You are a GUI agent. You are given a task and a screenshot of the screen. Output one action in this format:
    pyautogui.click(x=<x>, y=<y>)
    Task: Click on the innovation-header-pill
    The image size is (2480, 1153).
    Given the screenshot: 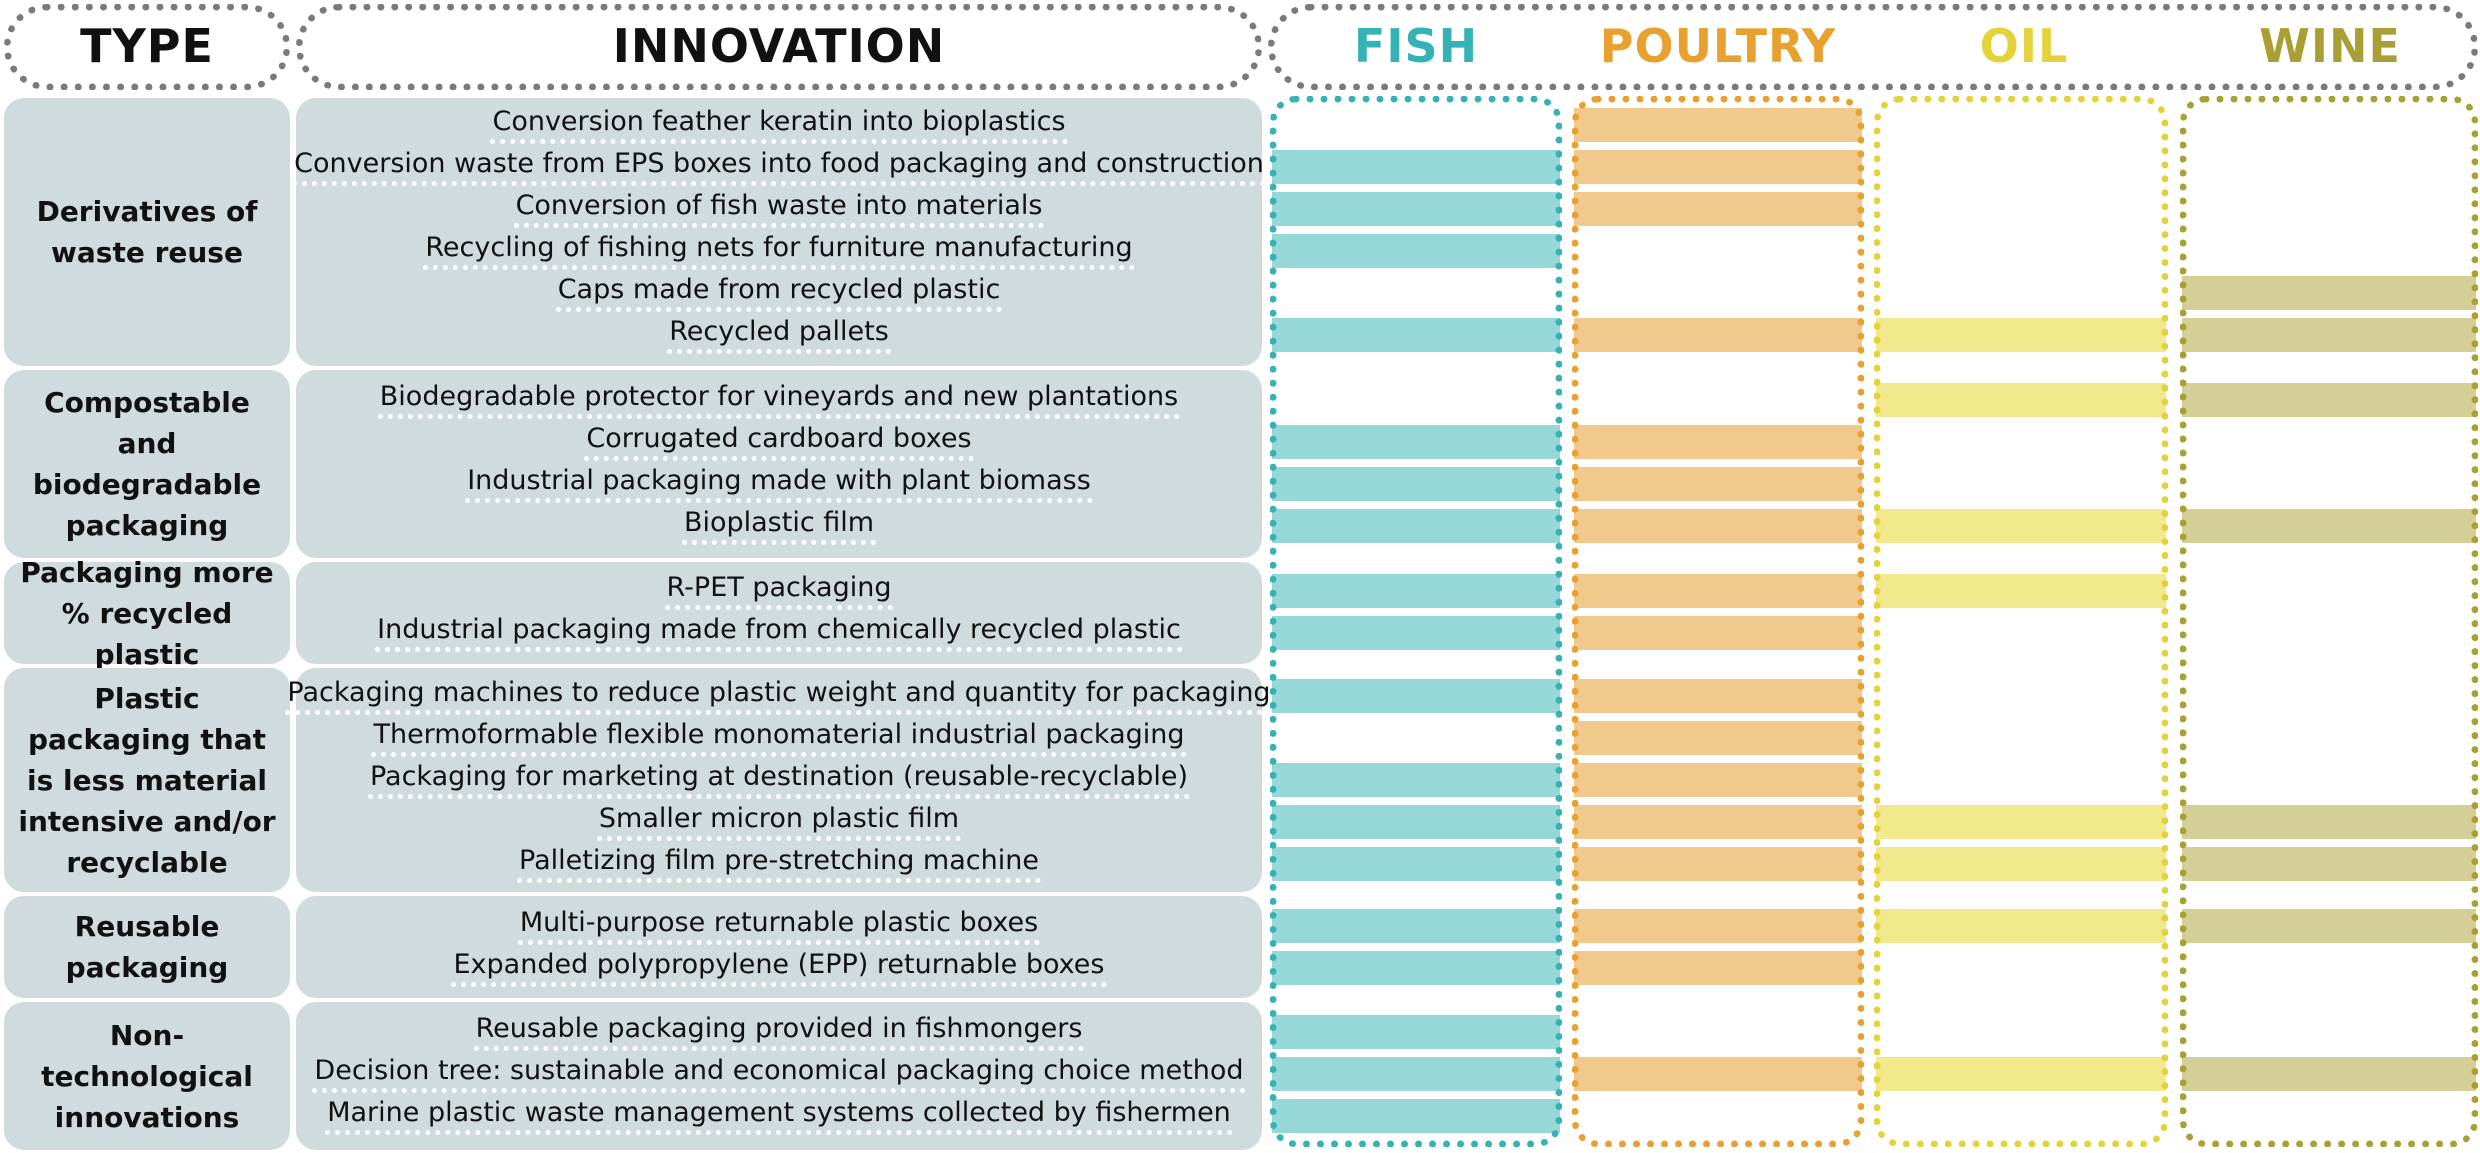 What is the action you would take?
    pyautogui.click(x=779, y=47)
    